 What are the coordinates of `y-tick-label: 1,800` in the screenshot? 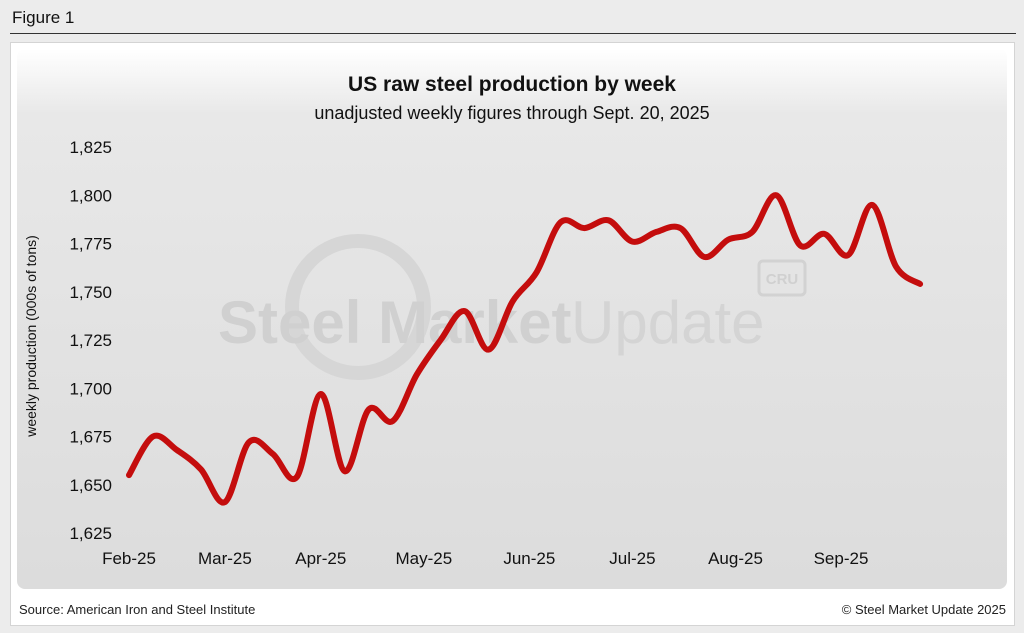 It's located at (90, 195).